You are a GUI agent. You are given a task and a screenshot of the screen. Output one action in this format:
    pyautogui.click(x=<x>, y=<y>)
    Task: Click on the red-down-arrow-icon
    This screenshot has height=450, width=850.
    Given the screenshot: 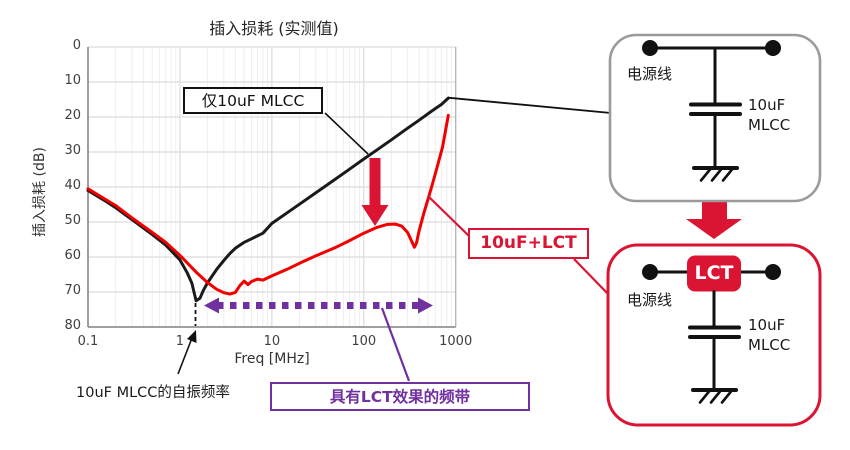 What is the action you would take?
    pyautogui.click(x=375, y=215)
    